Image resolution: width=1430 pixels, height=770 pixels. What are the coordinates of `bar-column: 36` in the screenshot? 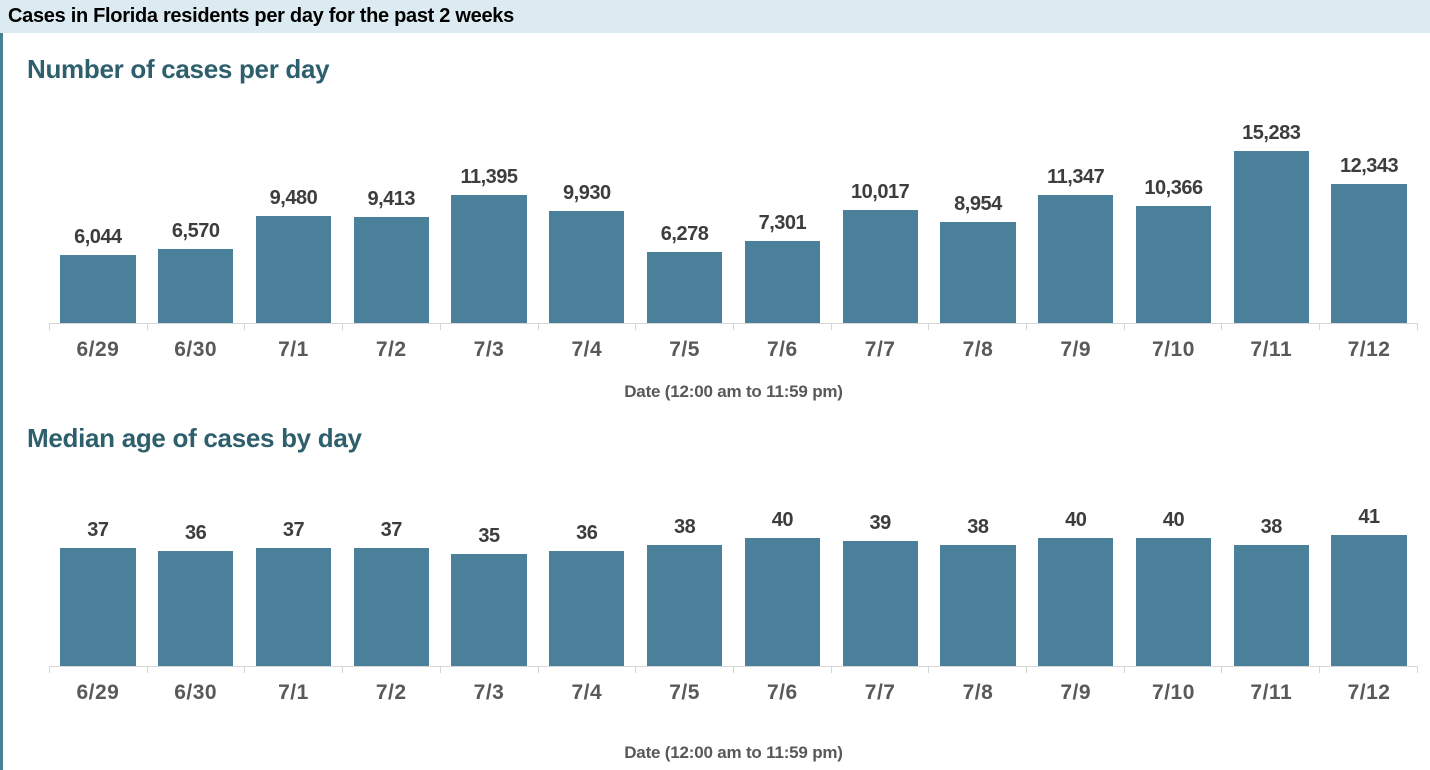 It's located at (196, 583).